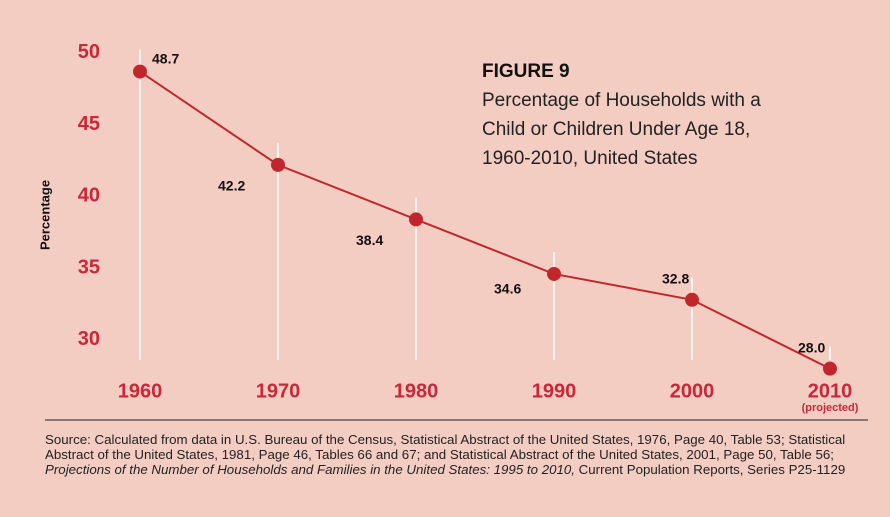 Image resolution: width=890 pixels, height=517 pixels. I want to click on x-tick-label: 1980, so click(416, 391).